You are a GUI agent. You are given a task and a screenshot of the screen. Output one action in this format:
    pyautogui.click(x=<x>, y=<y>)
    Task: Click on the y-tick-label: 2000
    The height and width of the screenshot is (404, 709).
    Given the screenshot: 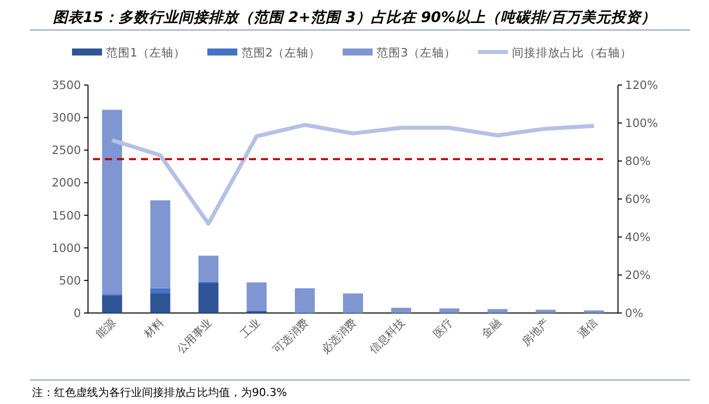 What is the action you would take?
    pyautogui.click(x=66, y=183)
    